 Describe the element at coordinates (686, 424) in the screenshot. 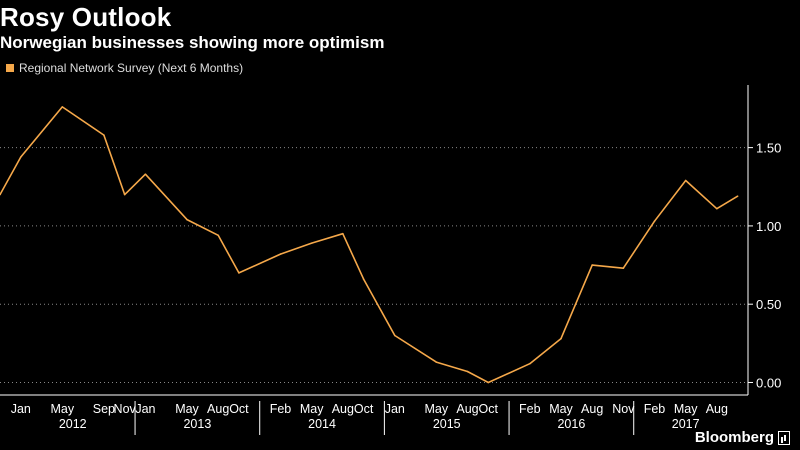

I see `year-label: 2017` at that location.